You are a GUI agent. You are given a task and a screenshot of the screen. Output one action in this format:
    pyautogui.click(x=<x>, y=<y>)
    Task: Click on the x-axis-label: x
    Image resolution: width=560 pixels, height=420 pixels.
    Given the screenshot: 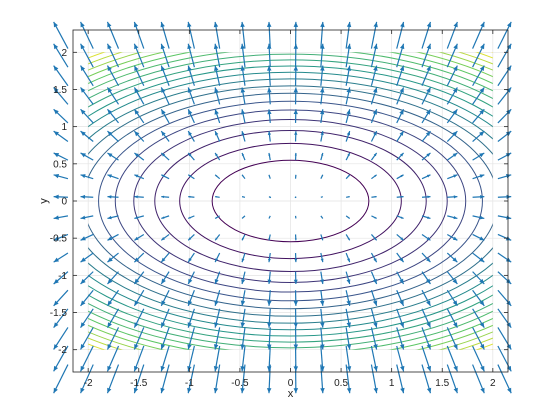 What is the action you would take?
    pyautogui.click(x=291, y=394)
    